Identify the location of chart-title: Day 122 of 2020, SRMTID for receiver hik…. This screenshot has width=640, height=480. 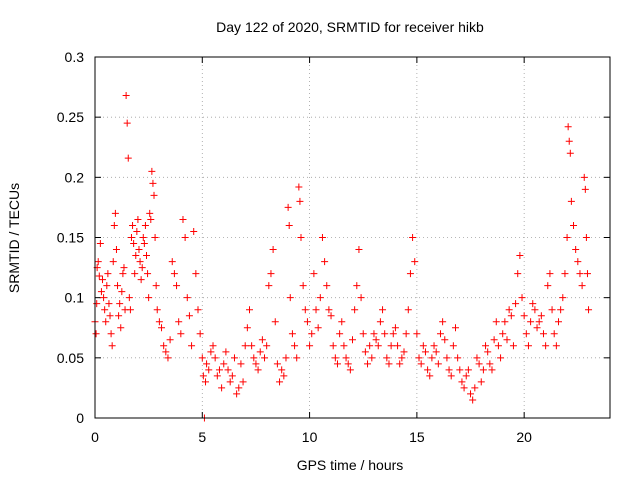
(350, 27).